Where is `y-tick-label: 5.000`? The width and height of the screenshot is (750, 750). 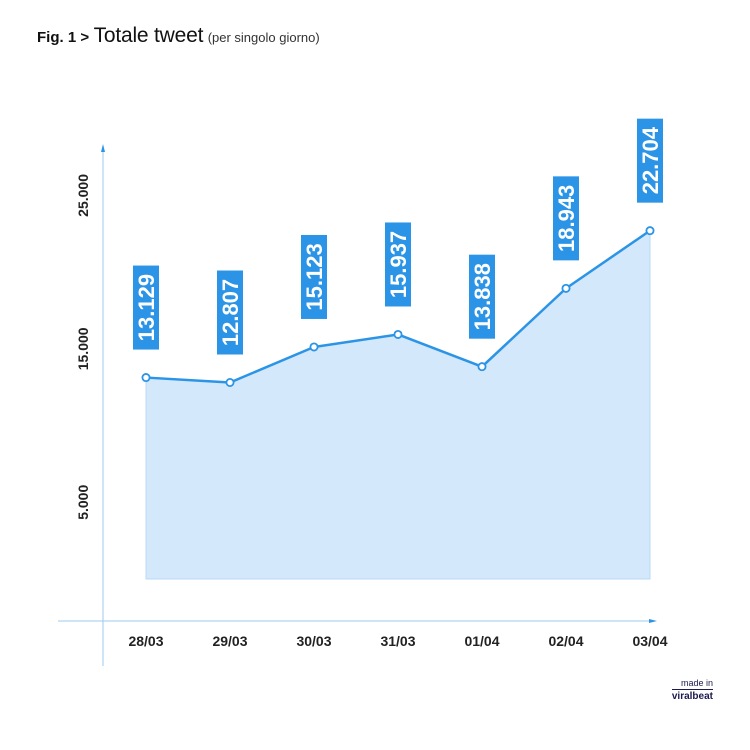 y-tick-label: 5.000 is located at coordinates (83, 502).